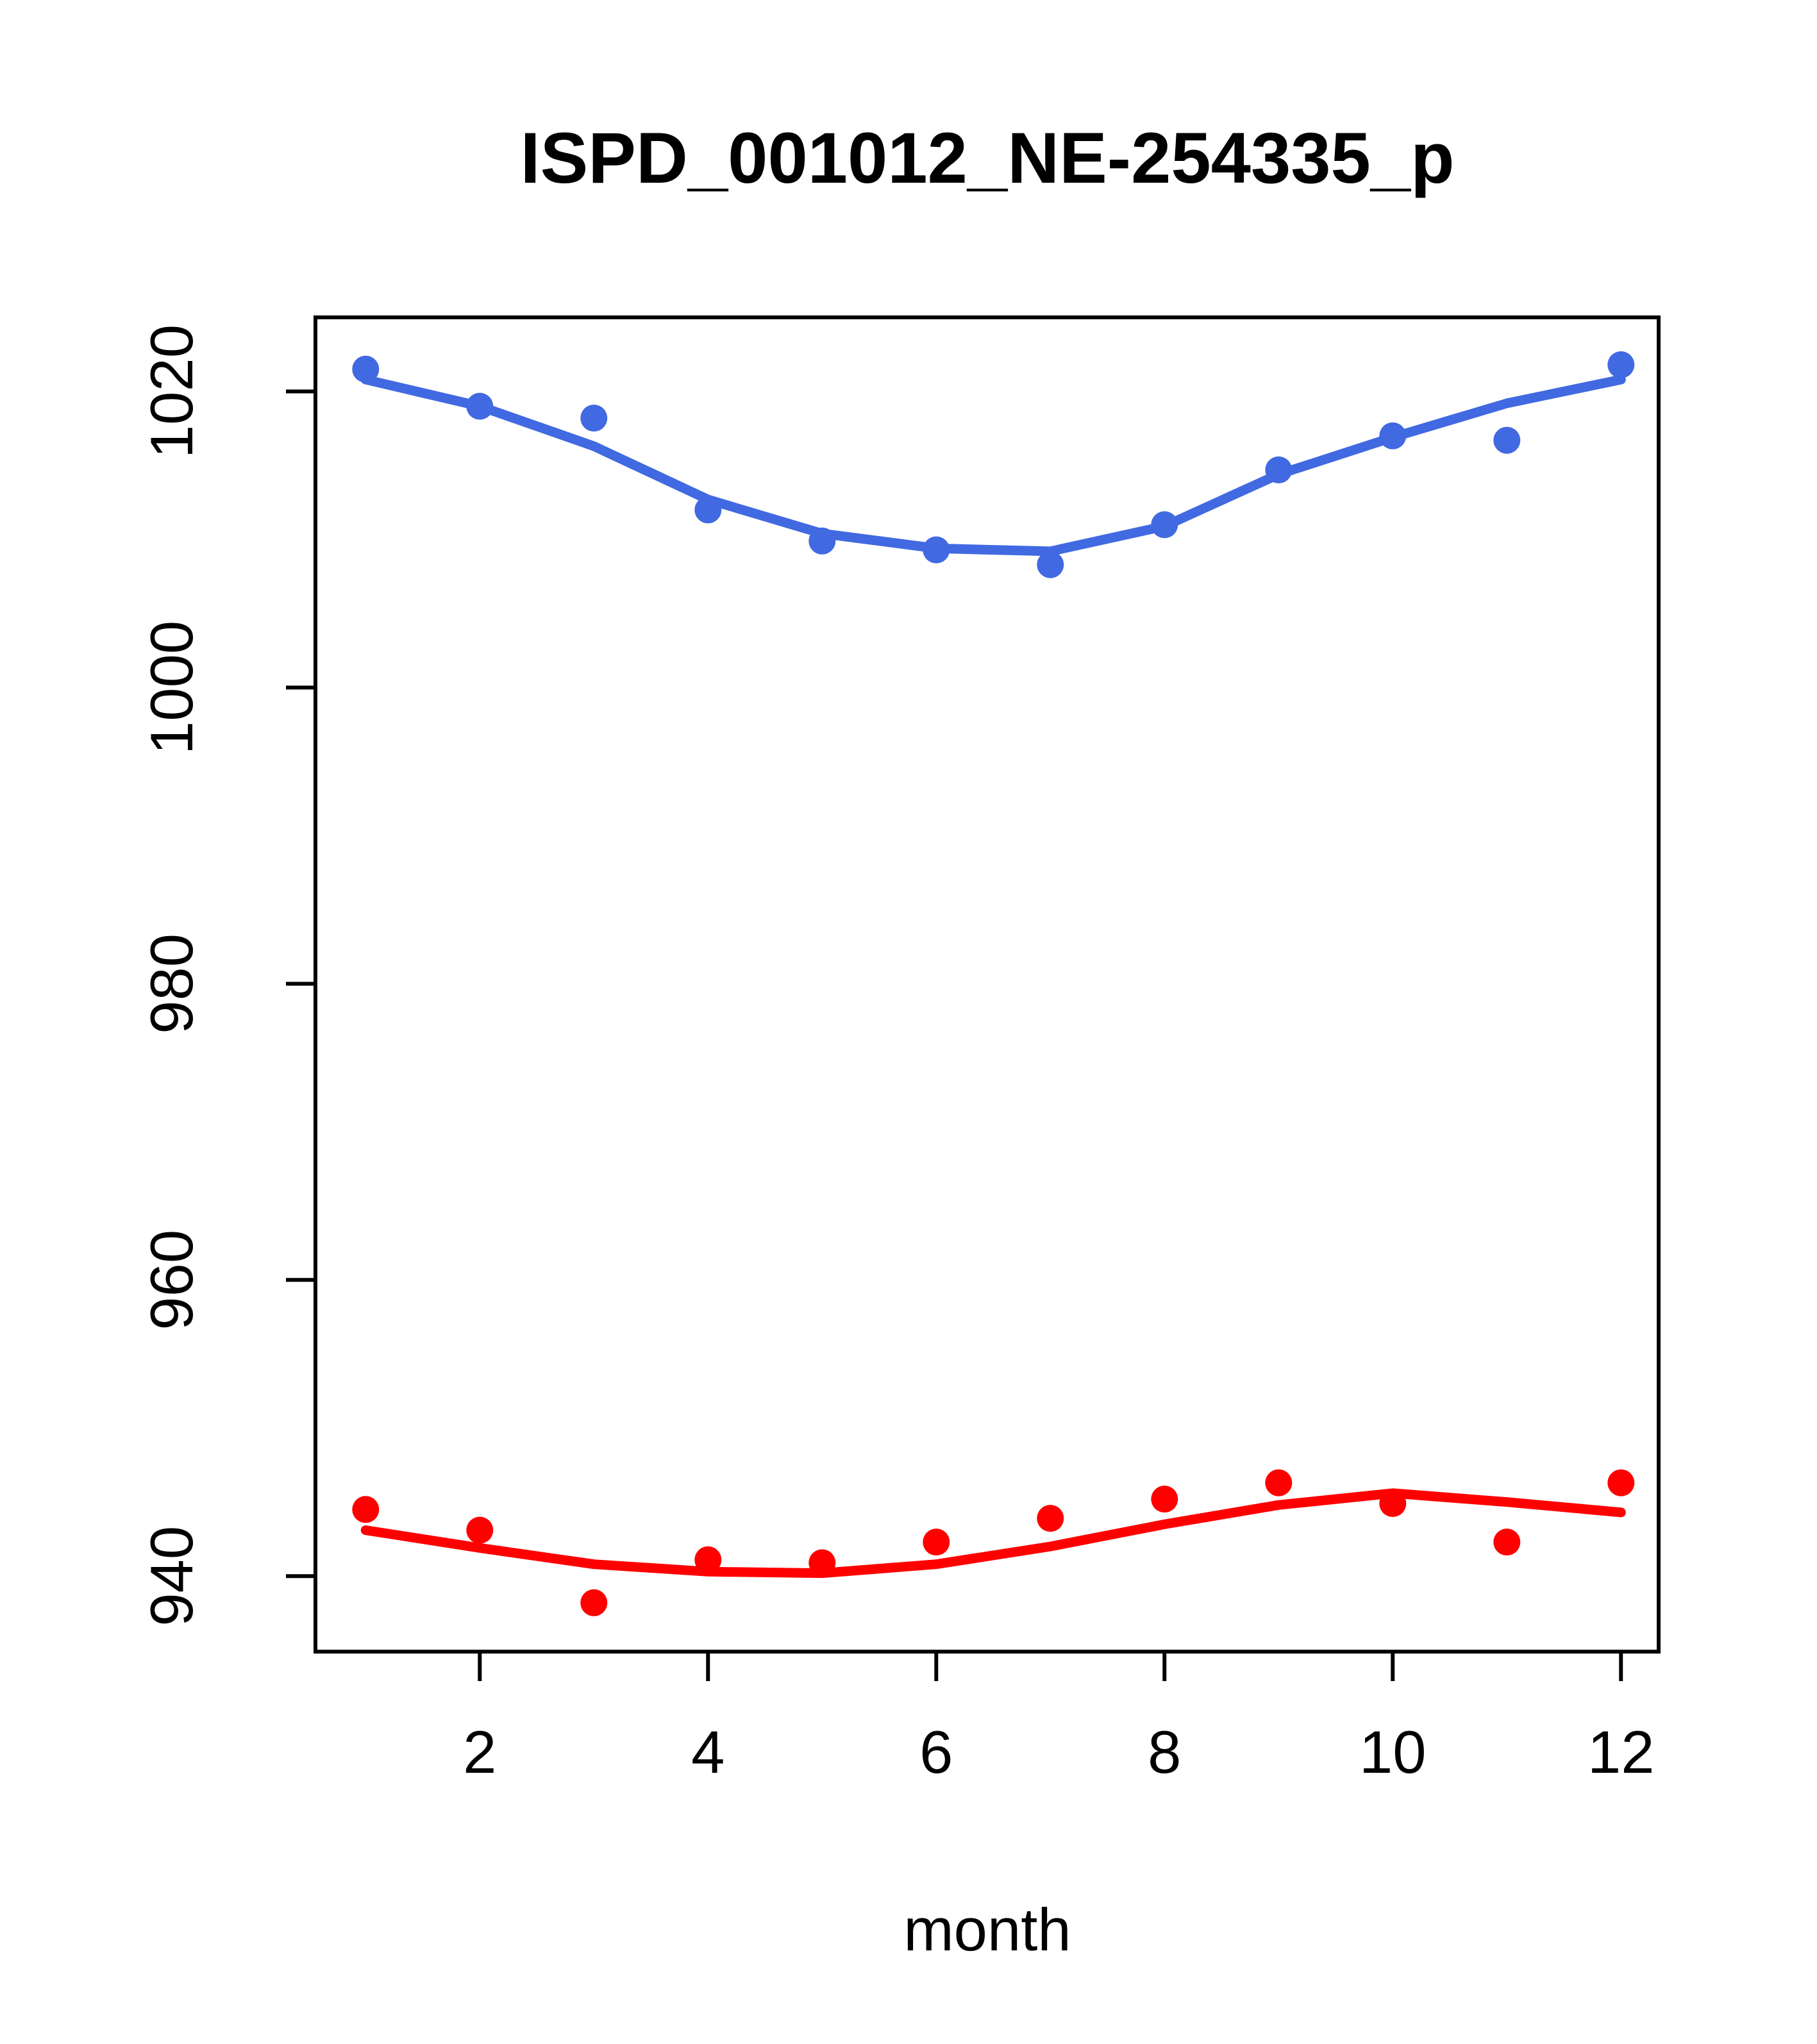 The width and height of the screenshot is (1817, 2044). What do you see at coordinates (987, 158) in the screenshot?
I see `chart-title: ISPD_001012_NE-254335_p` at bounding box center [987, 158].